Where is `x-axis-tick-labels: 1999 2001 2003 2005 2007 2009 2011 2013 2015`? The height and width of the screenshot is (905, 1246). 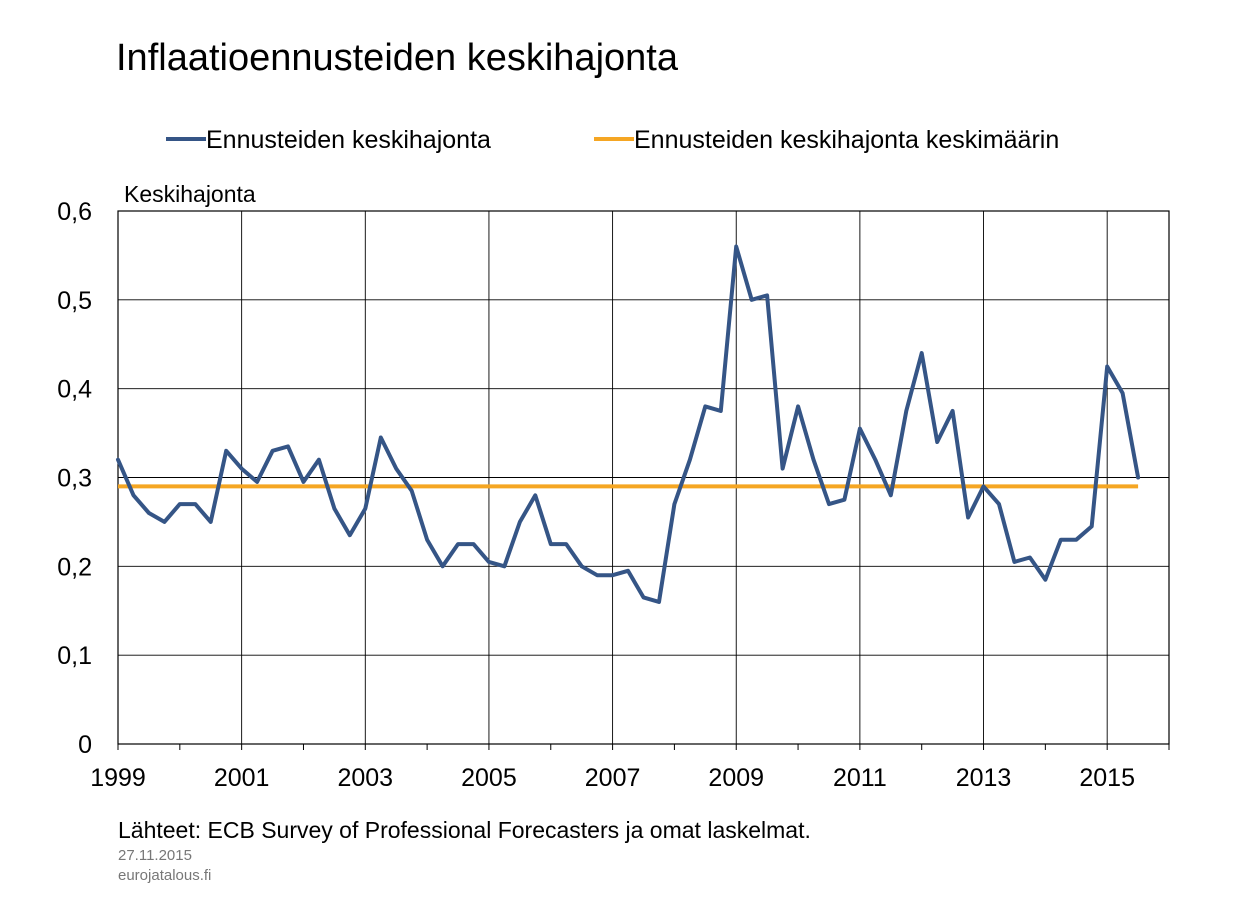
x-axis-tick-labels: 1999 2001 2003 2005 2007 2009 2011 2013 2015 is located at coordinates (612, 778).